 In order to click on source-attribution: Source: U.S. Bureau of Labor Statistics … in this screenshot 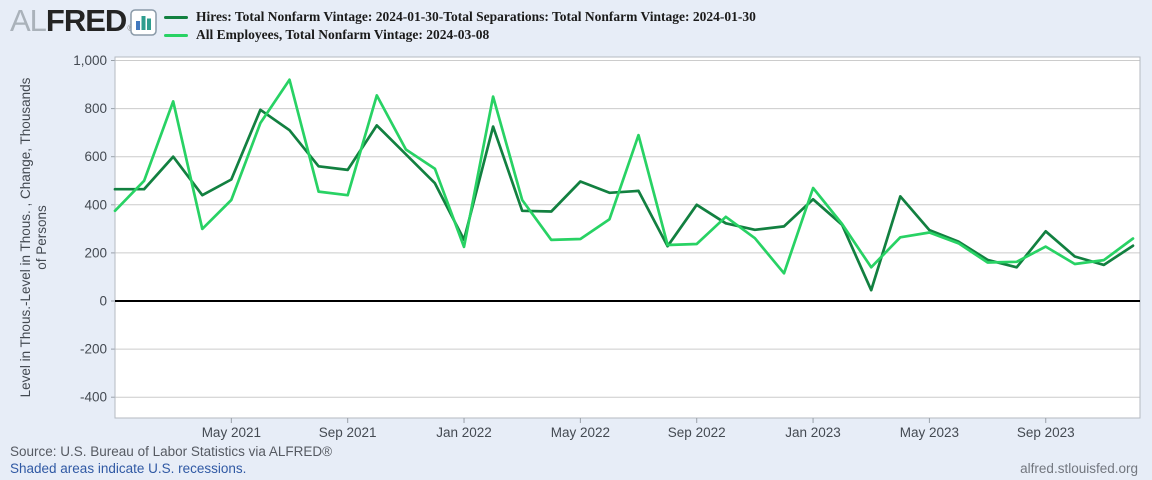, I will do `click(171, 451)`.